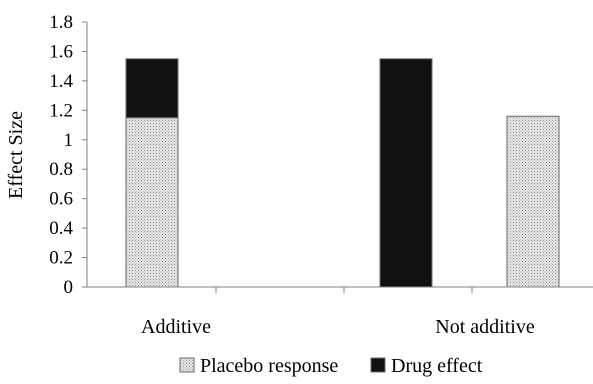  What do you see at coordinates (16, 155) in the screenshot?
I see `y-axis-title: Effect Size` at bounding box center [16, 155].